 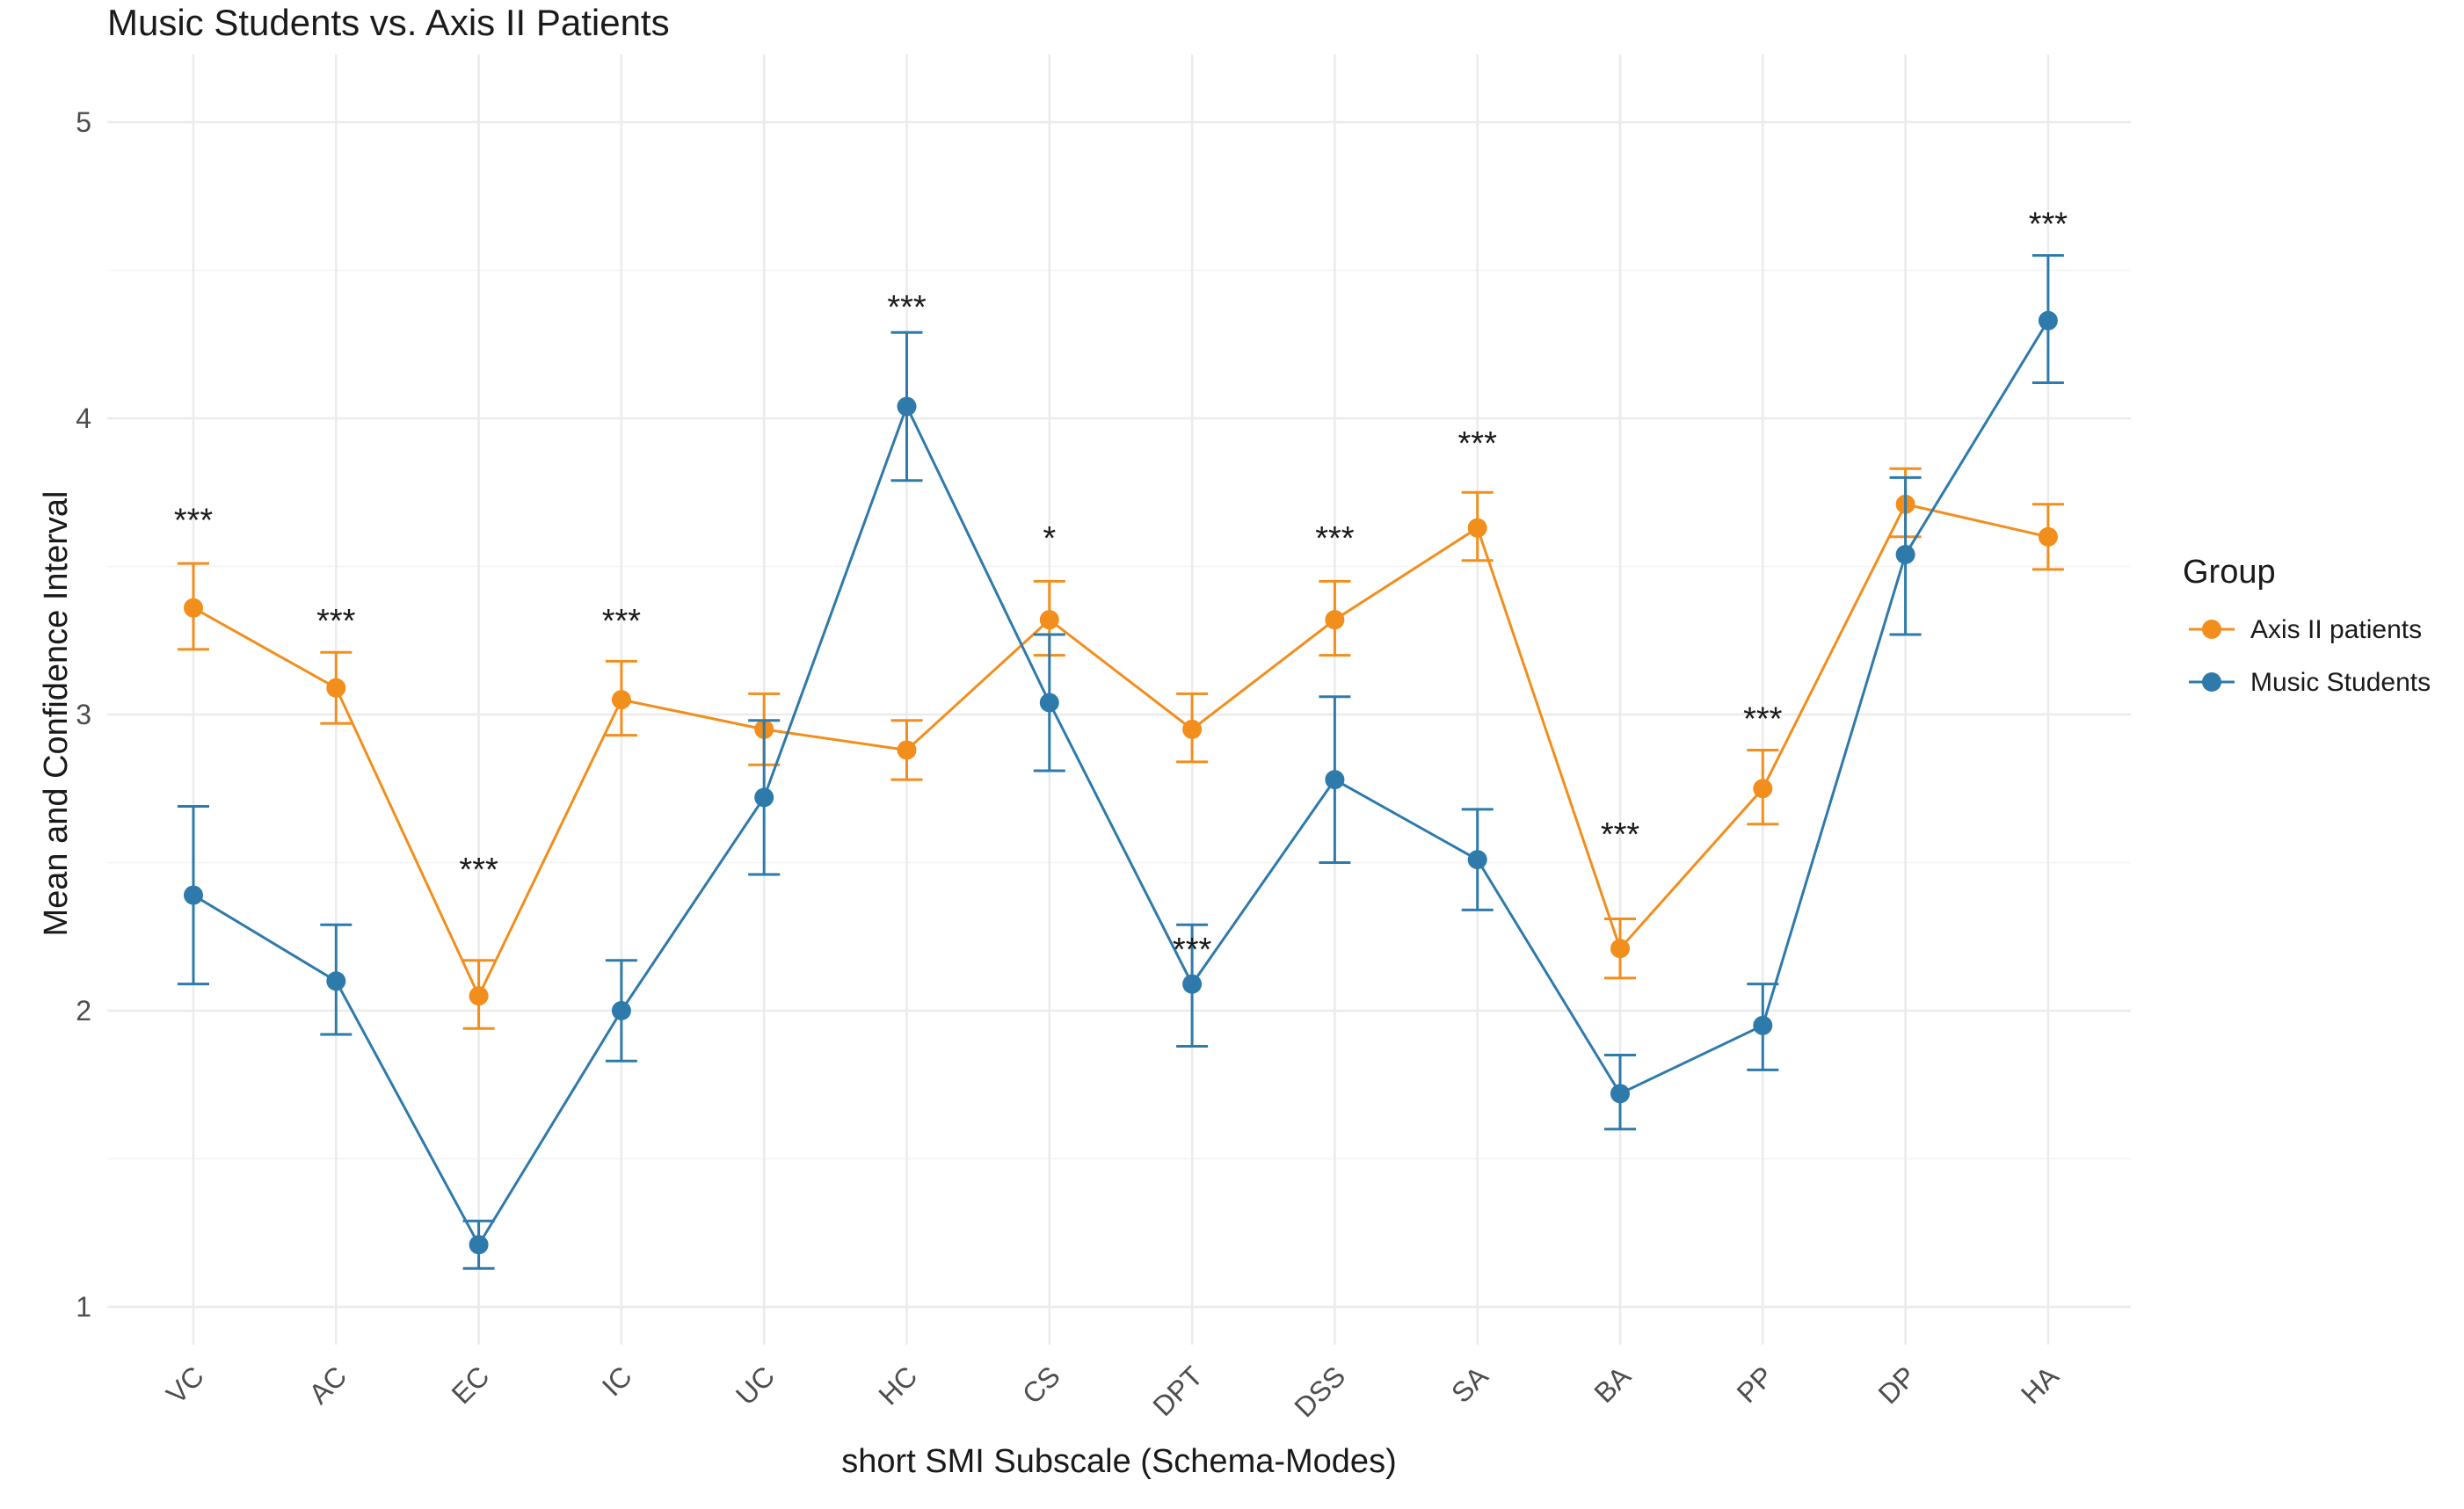 I want to click on legend-title: Group, so click(x=2229, y=572).